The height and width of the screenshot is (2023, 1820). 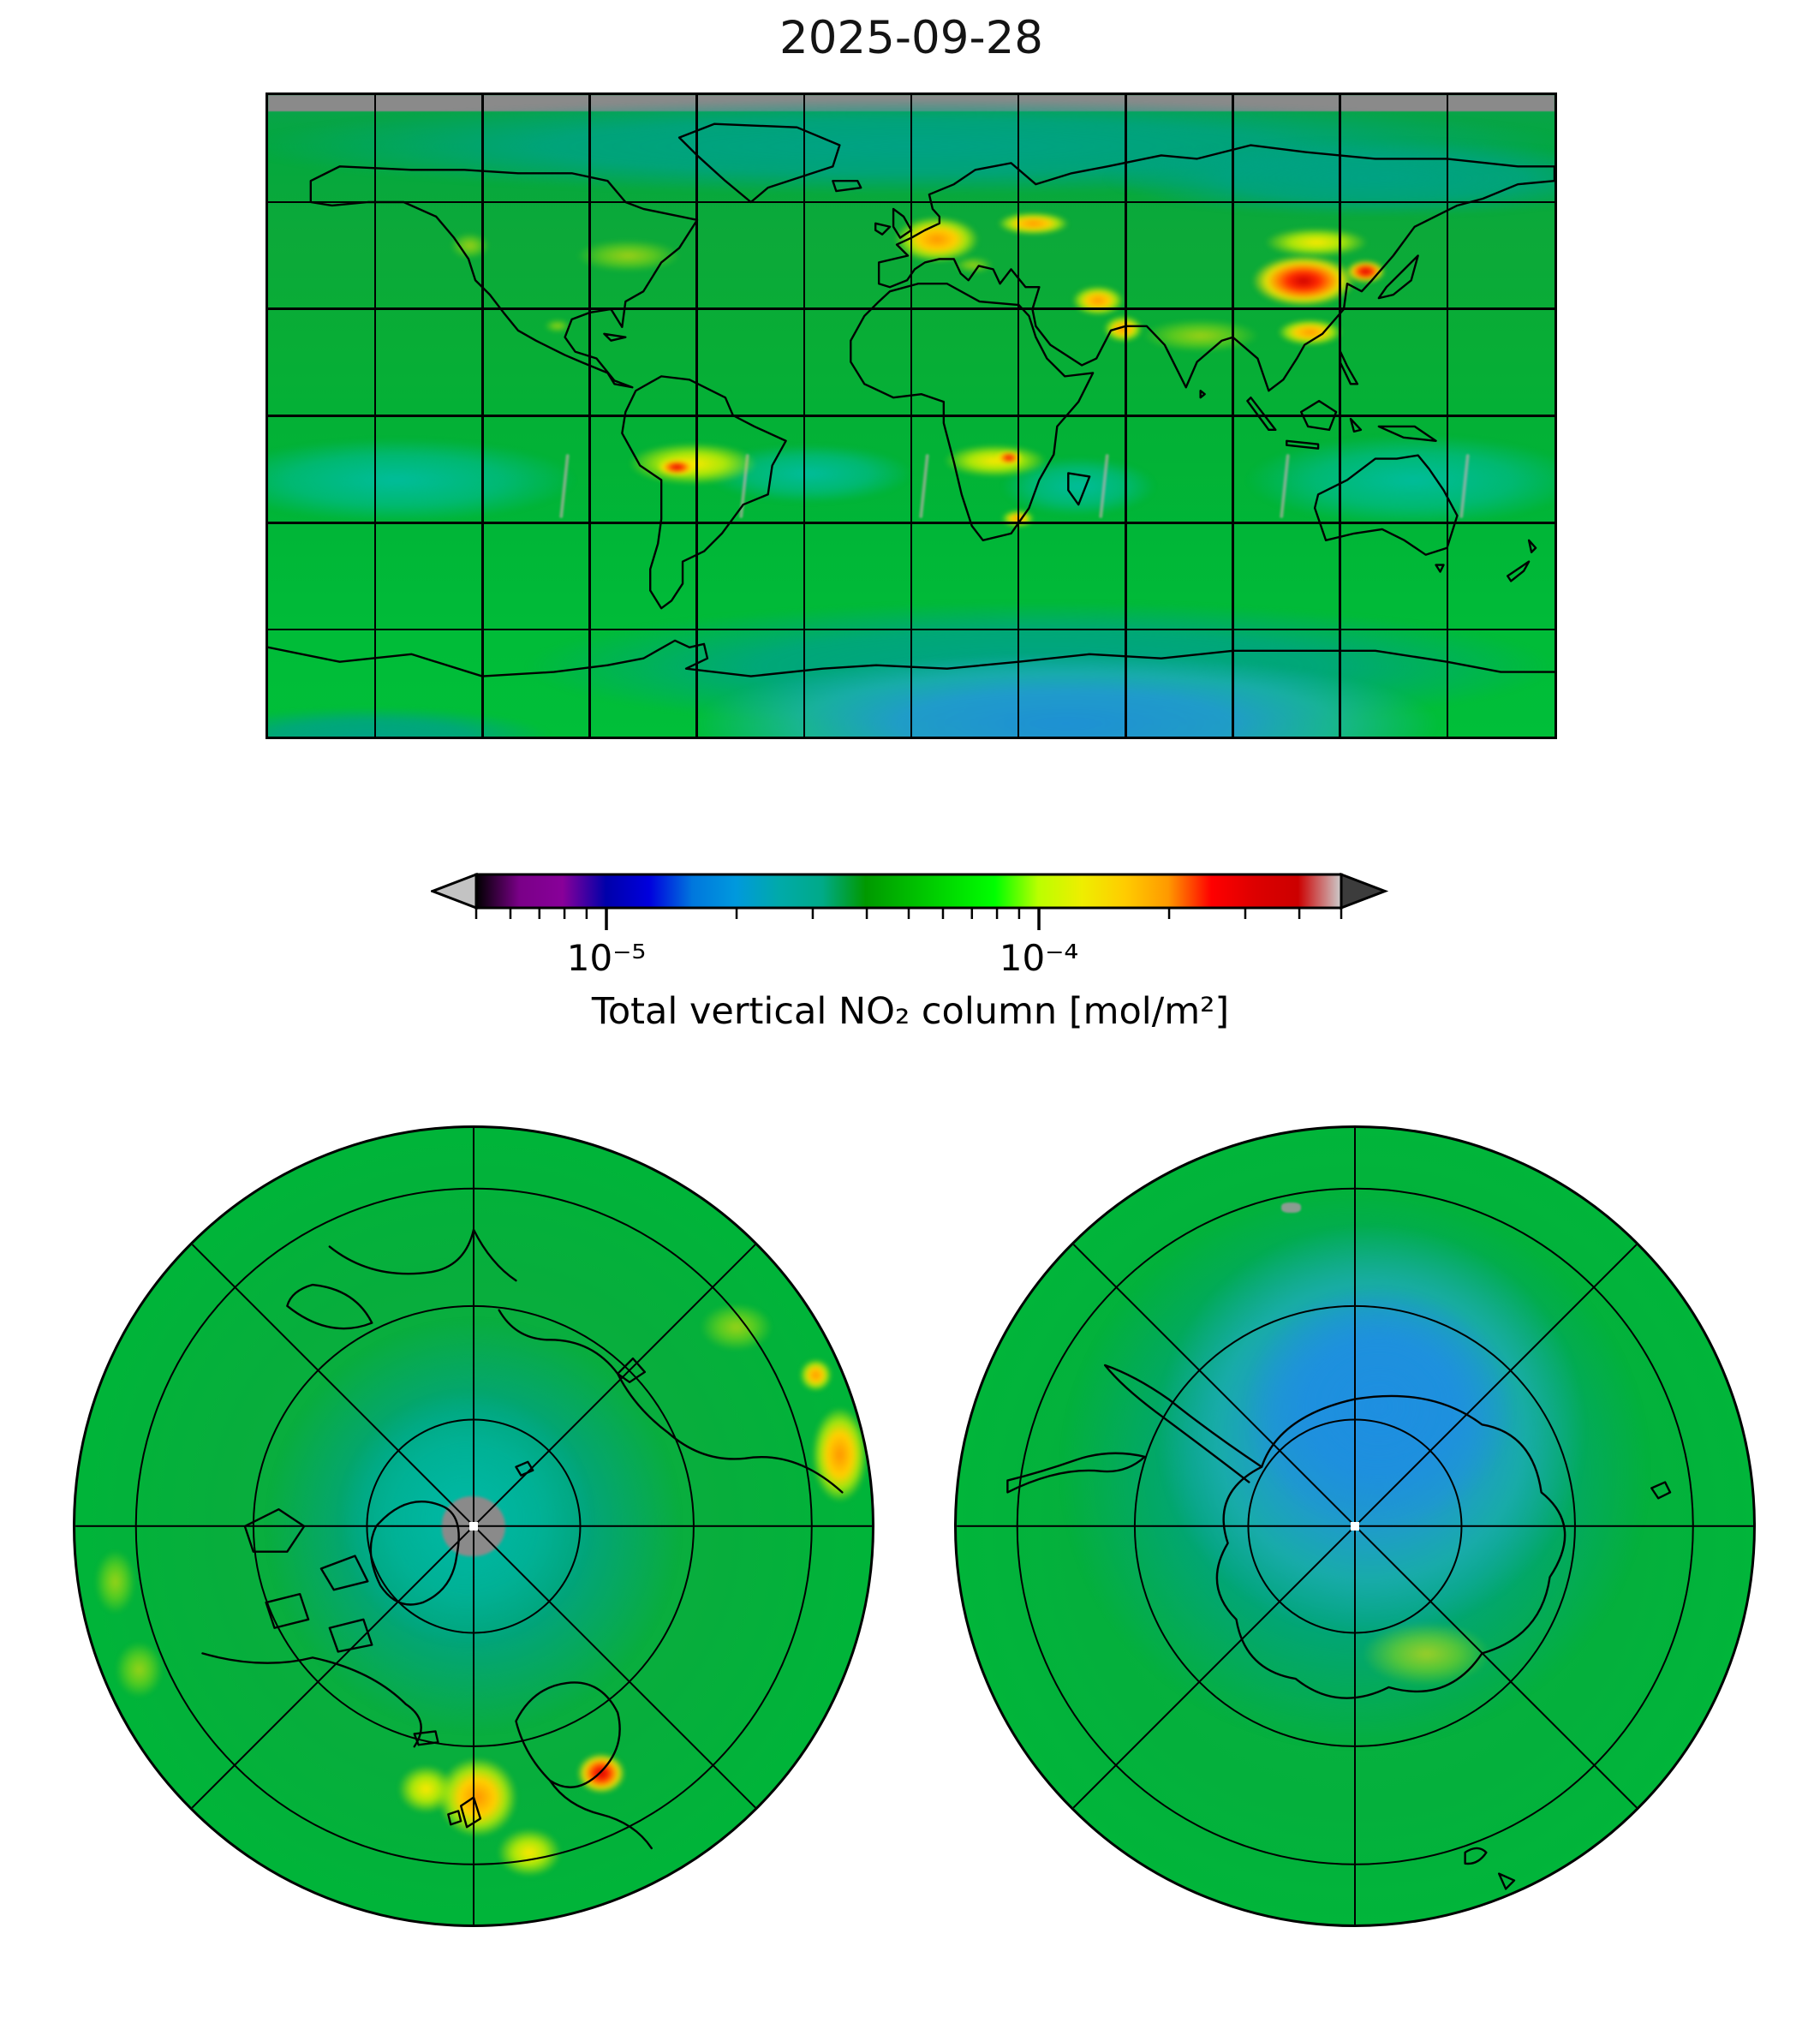 What do you see at coordinates (911, 1011) in the screenshot?
I see `colorbar-label: Total vertical NO₂ column [mol/m²]` at bounding box center [911, 1011].